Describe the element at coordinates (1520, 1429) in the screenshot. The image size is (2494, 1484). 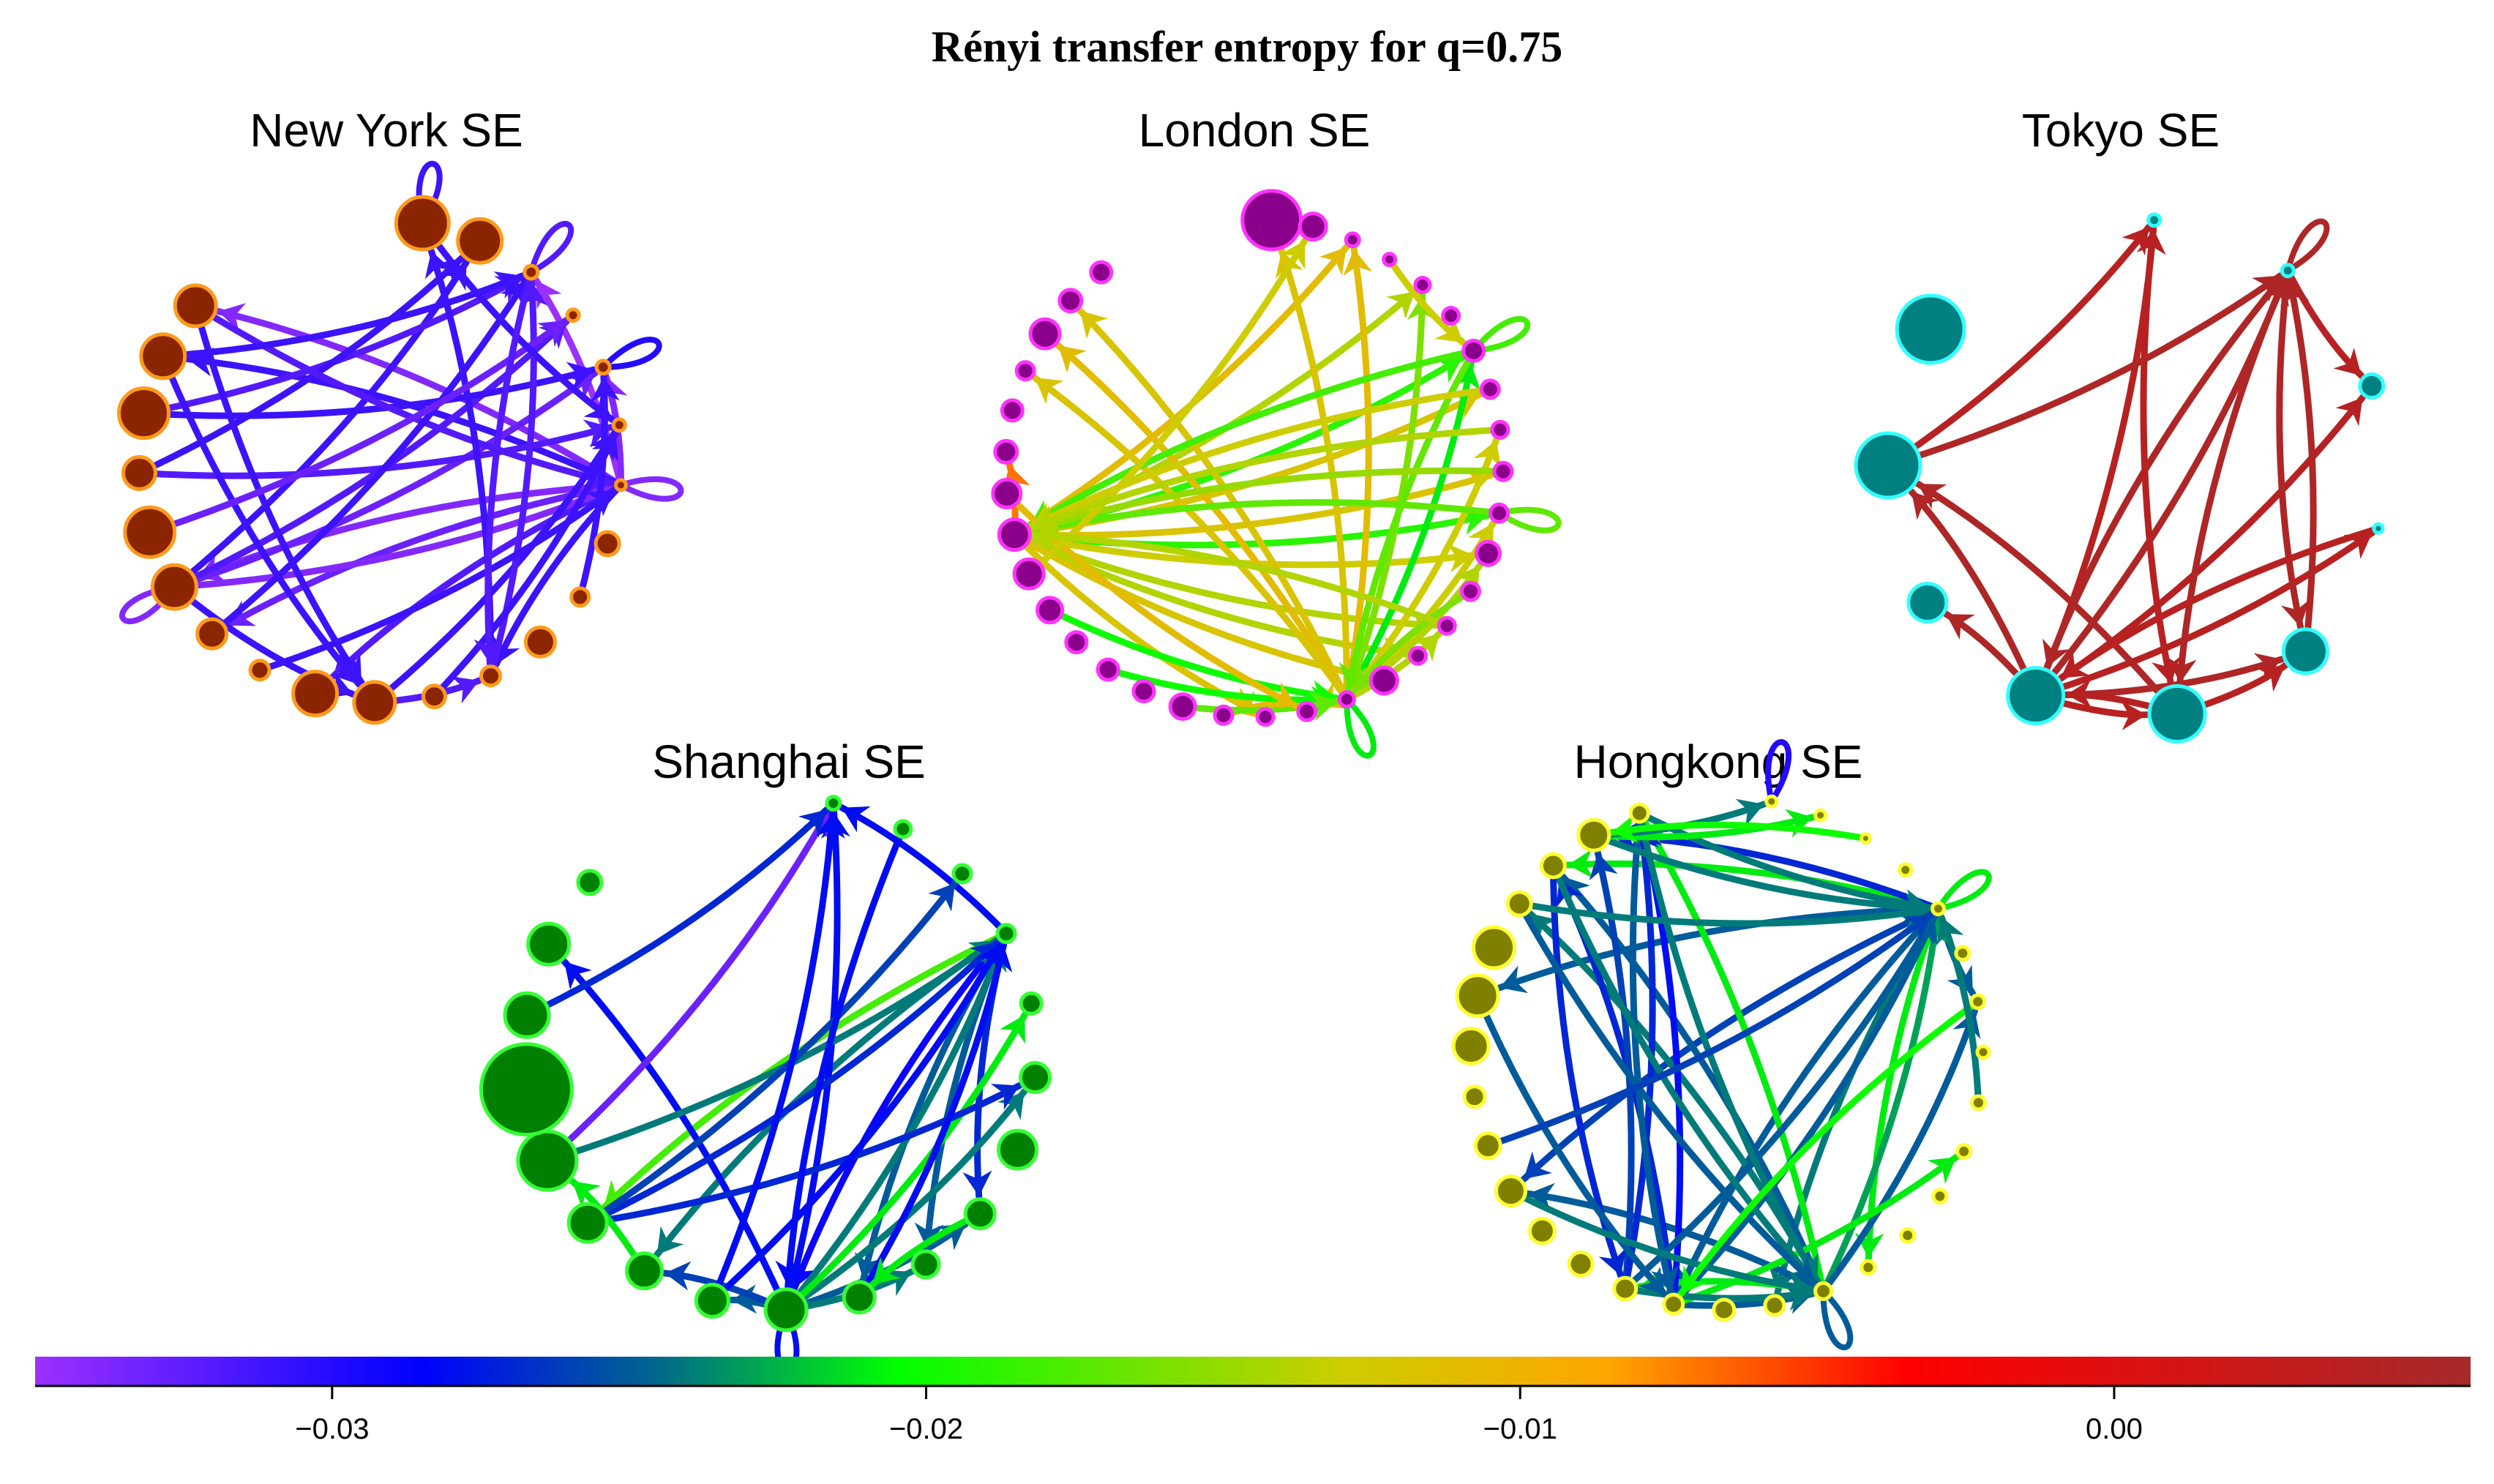
I see `colorbar-tick-label: −0.01` at that location.